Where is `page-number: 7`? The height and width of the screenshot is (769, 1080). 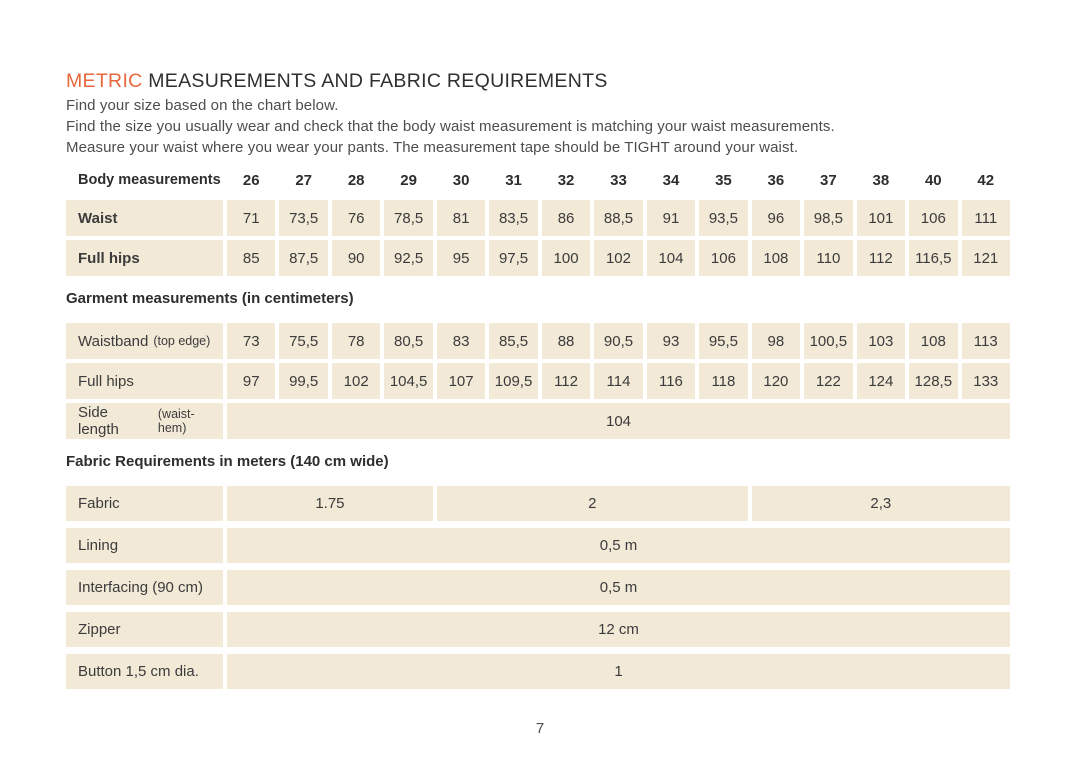
page-number: 7 is located at coordinates (540, 728).